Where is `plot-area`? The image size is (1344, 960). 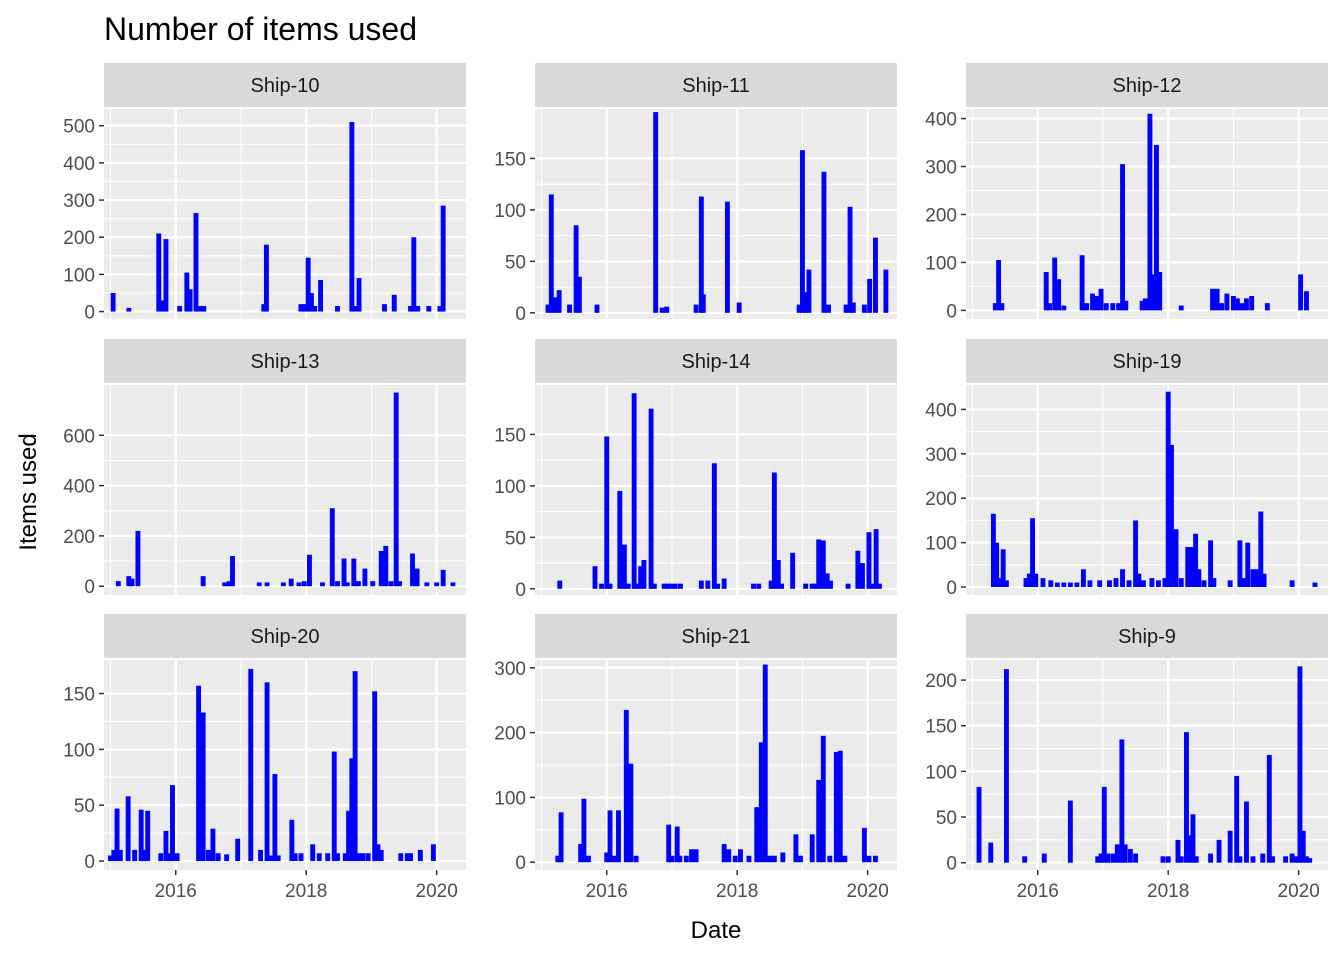 plot-area is located at coordinates (716, 214).